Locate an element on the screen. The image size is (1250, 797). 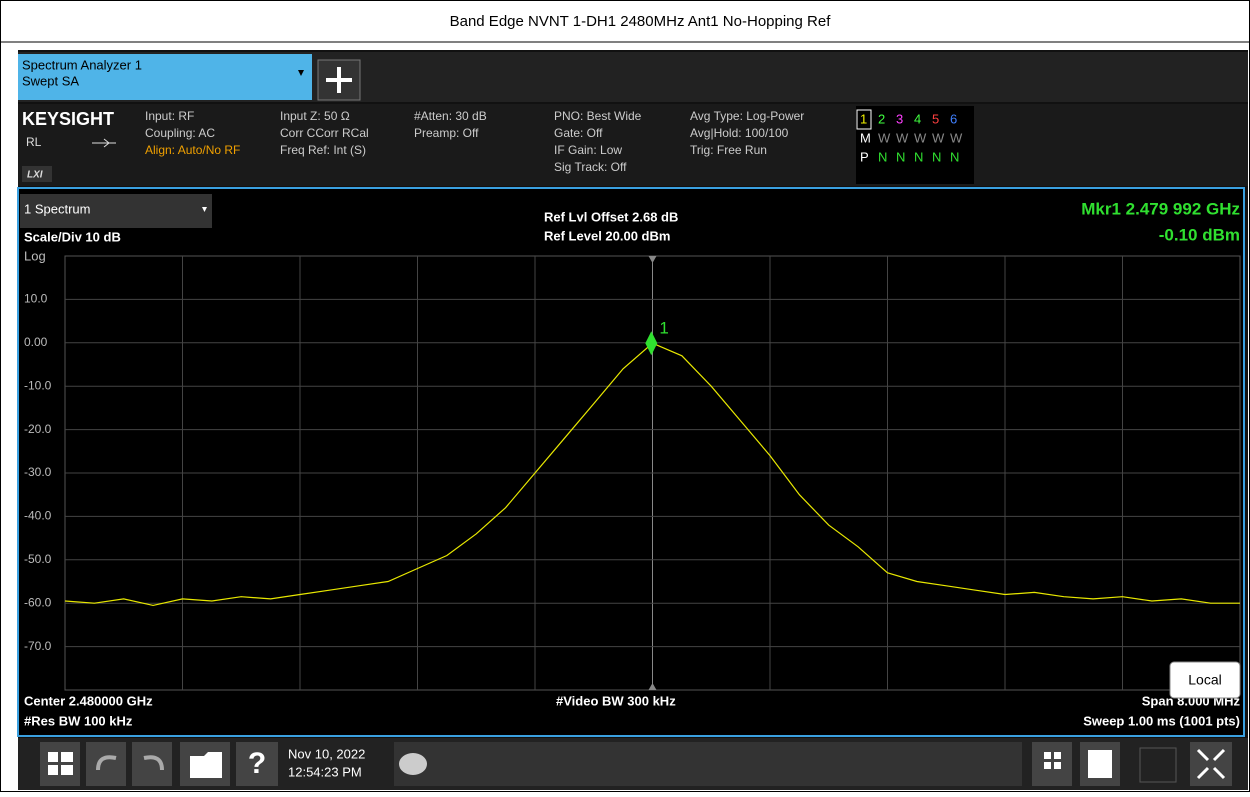
info-setting: Coupling: AC is located at coordinates (180, 133).